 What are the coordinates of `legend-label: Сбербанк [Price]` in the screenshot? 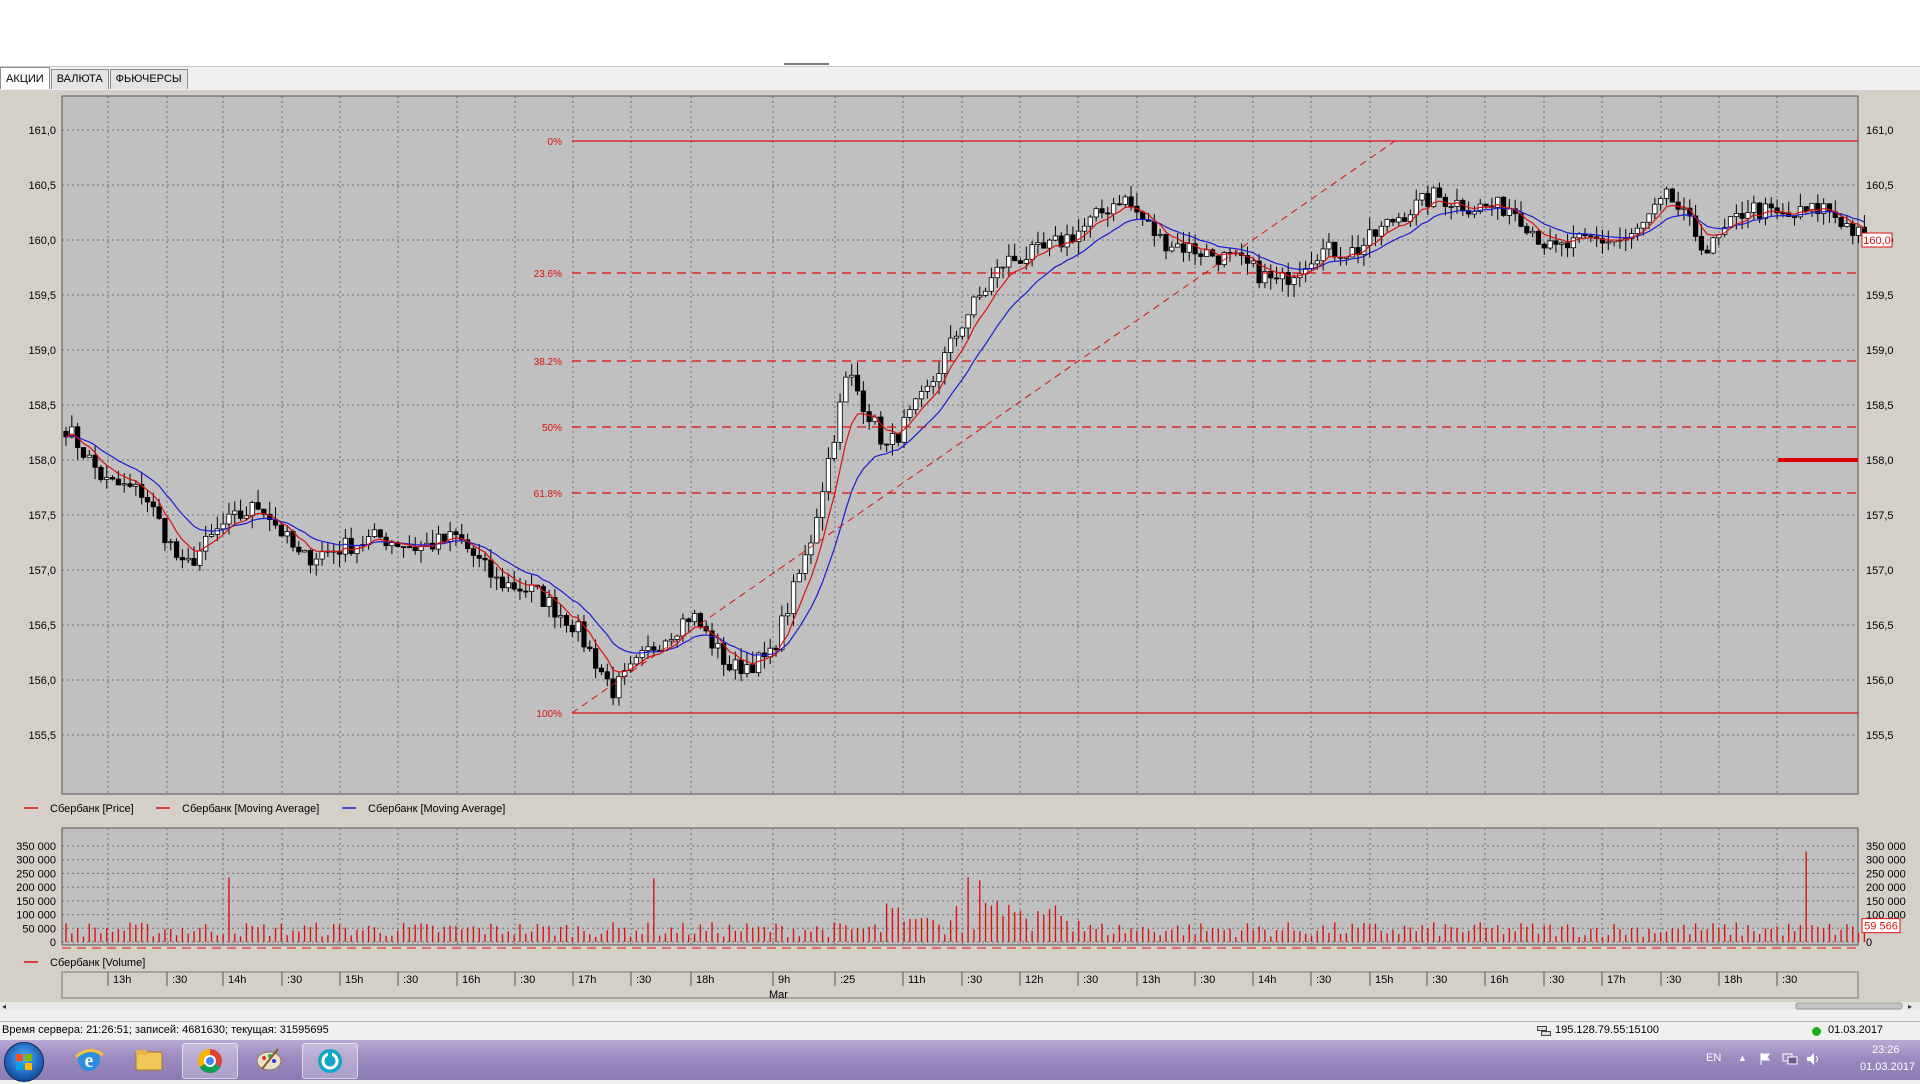 It's located at (92, 809).